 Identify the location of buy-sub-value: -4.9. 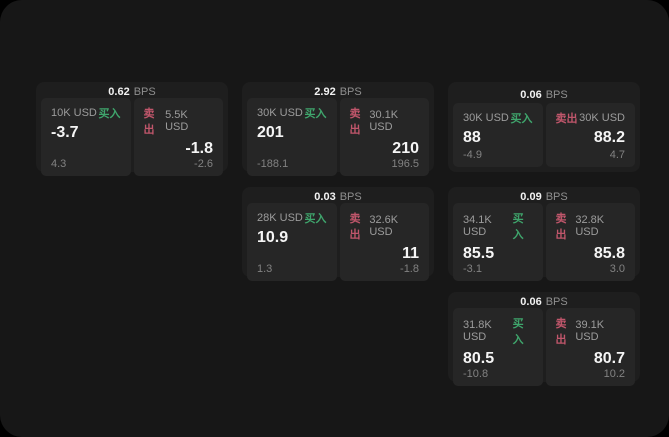
(472, 155).